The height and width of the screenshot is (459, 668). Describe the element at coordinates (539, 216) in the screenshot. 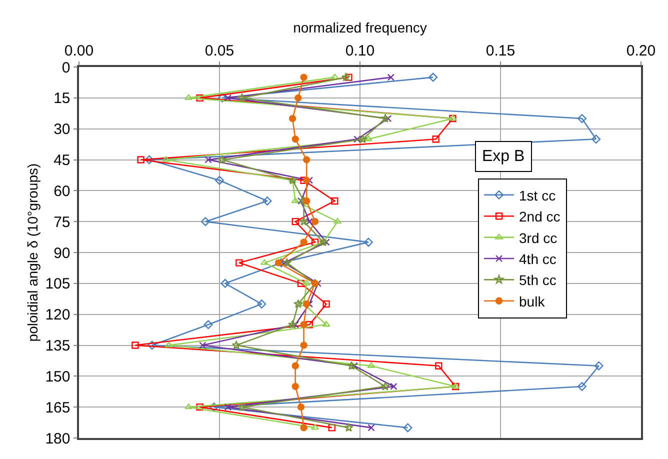

I see `legend-label: 2nd cc` at that location.